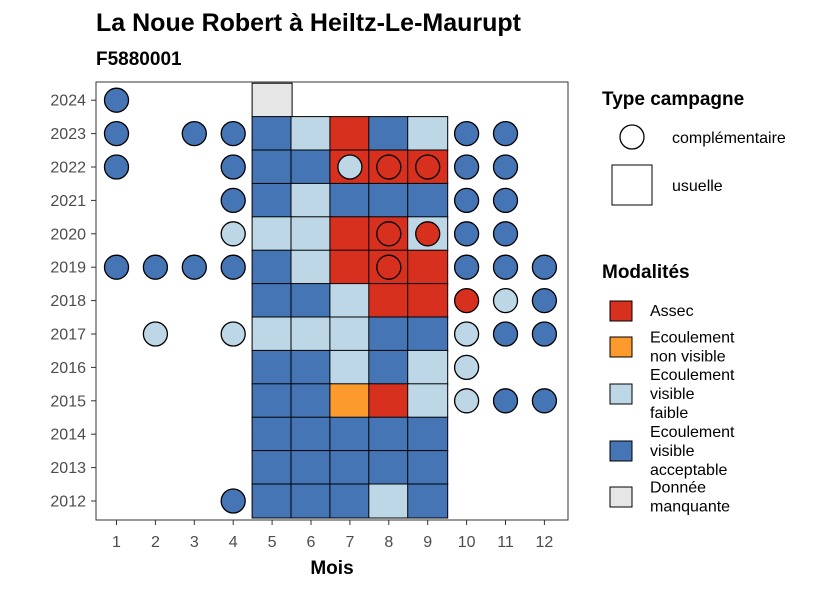  Describe the element at coordinates (621, 394) in the screenshot. I see `legend-key-faible` at that location.